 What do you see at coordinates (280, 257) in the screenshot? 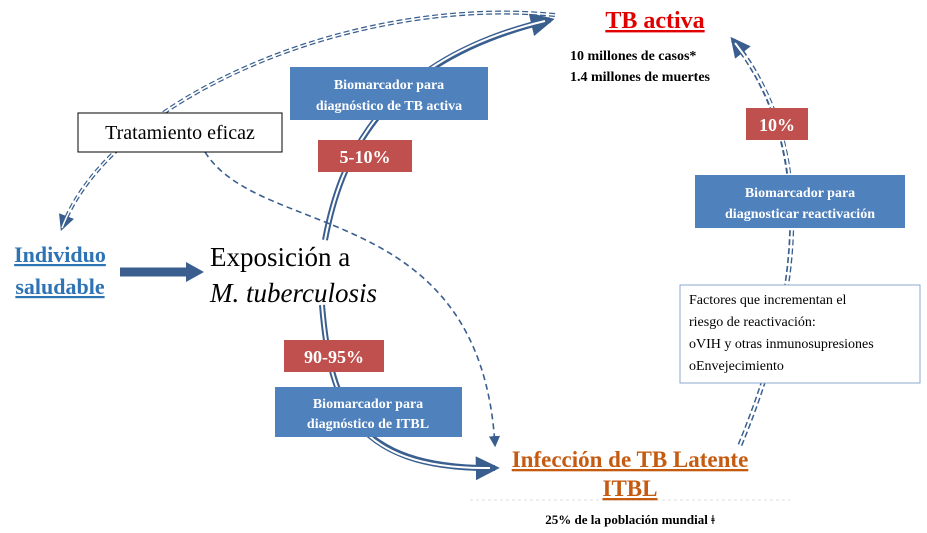
I see `exposure-label: Exposición a` at bounding box center [280, 257].